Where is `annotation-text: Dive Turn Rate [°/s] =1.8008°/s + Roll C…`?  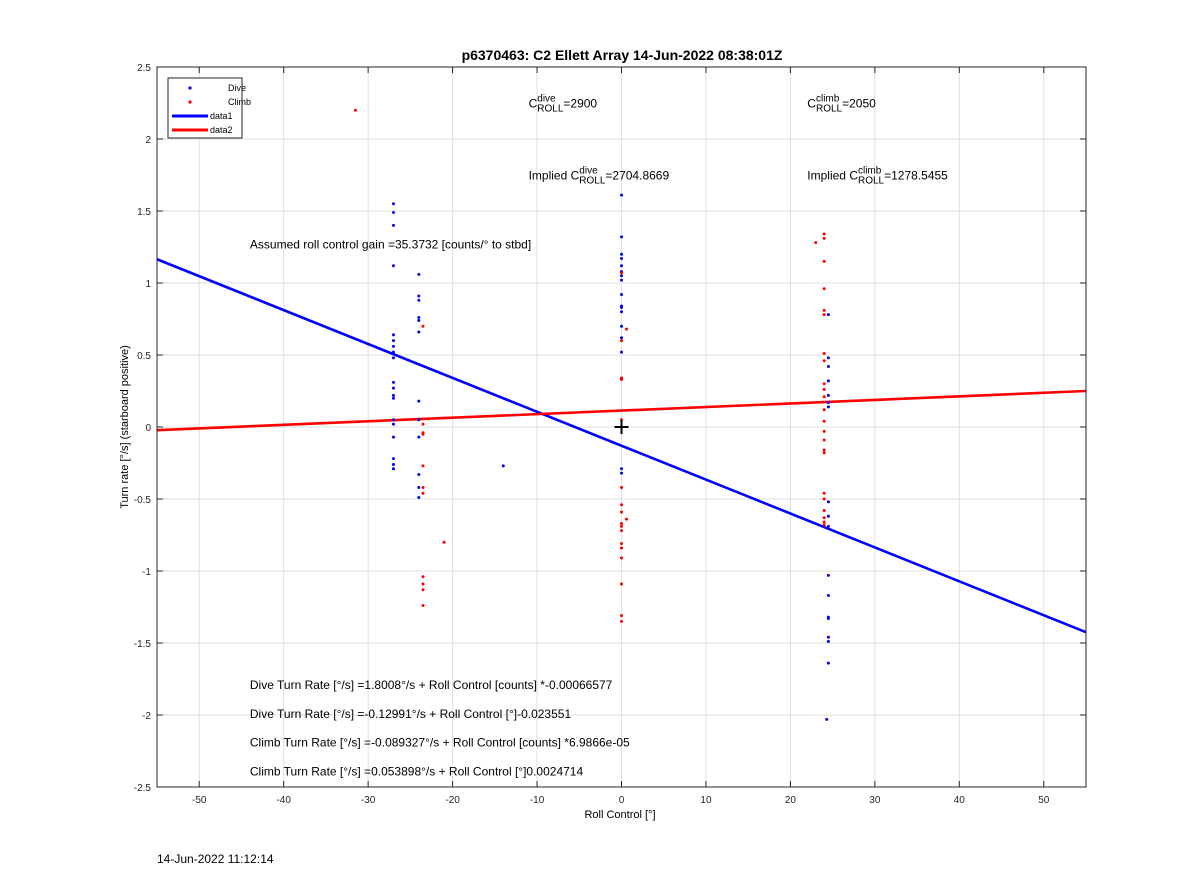
annotation-text: Dive Turn Rate [°/s] =1.8008°/s + Roll C… is located at coordinates (431, 685).